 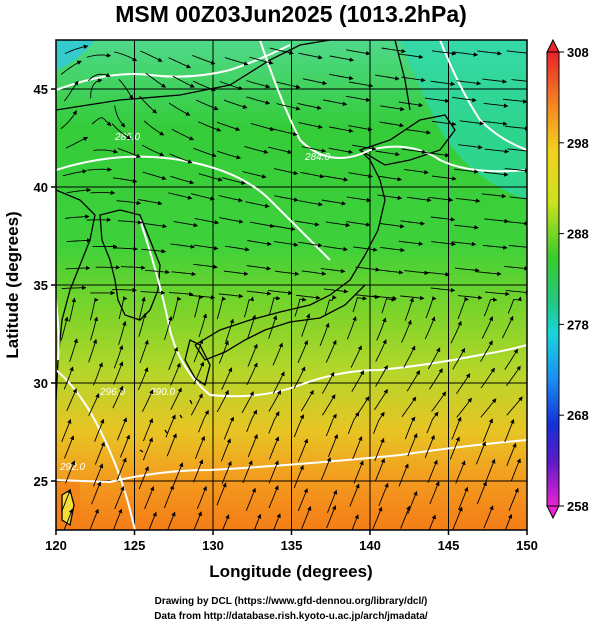 What do you see at coordinates (280, 322) in the screenshot?
I see `honshu-south-coast` at bounding box center [280, 322].